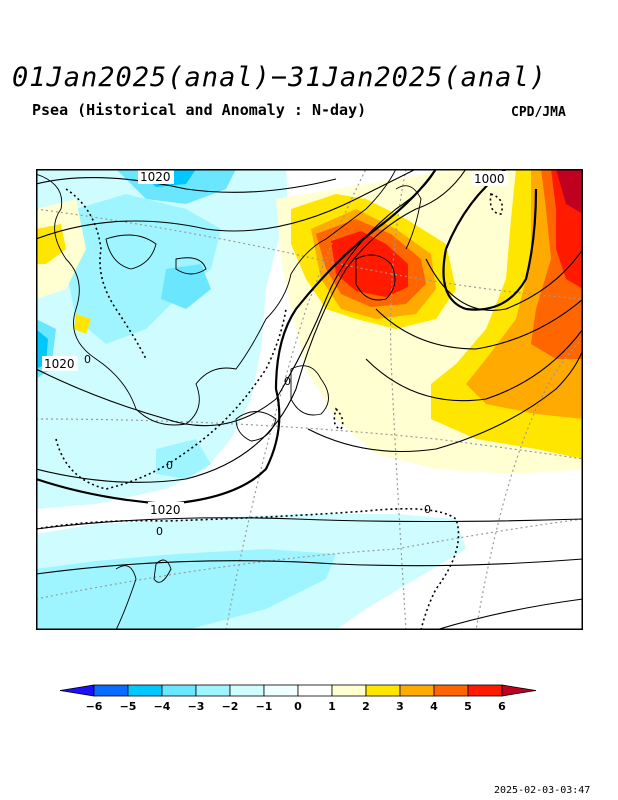 The image size is (618, 800). What do you see at coordinates (162, 706) in the screenshot?
I see `colorbar-tick-label: −4` at bounding box center [162, 706].